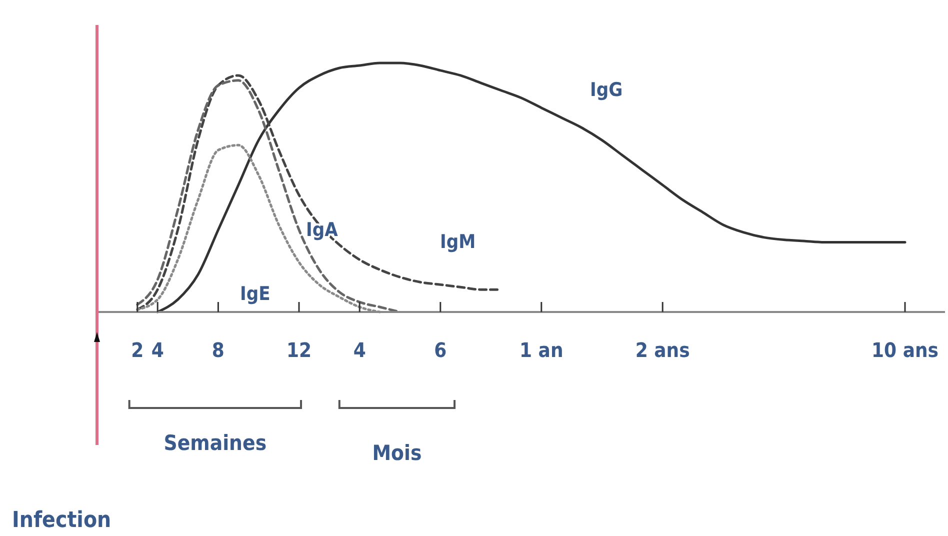 Image resolution: width=948 pixels, height=536 pixels. I want to click on text: Semaines, so click(215, 443).